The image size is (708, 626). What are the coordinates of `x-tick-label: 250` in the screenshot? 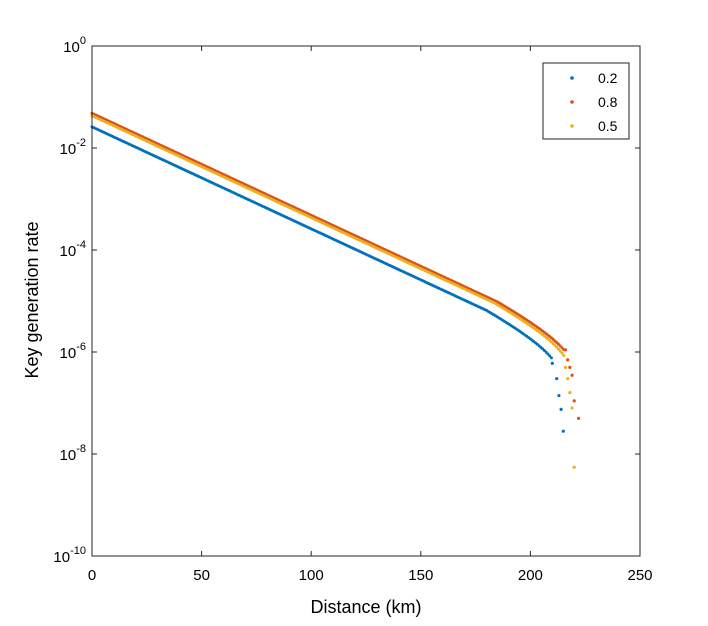 It's located at (639, 575).